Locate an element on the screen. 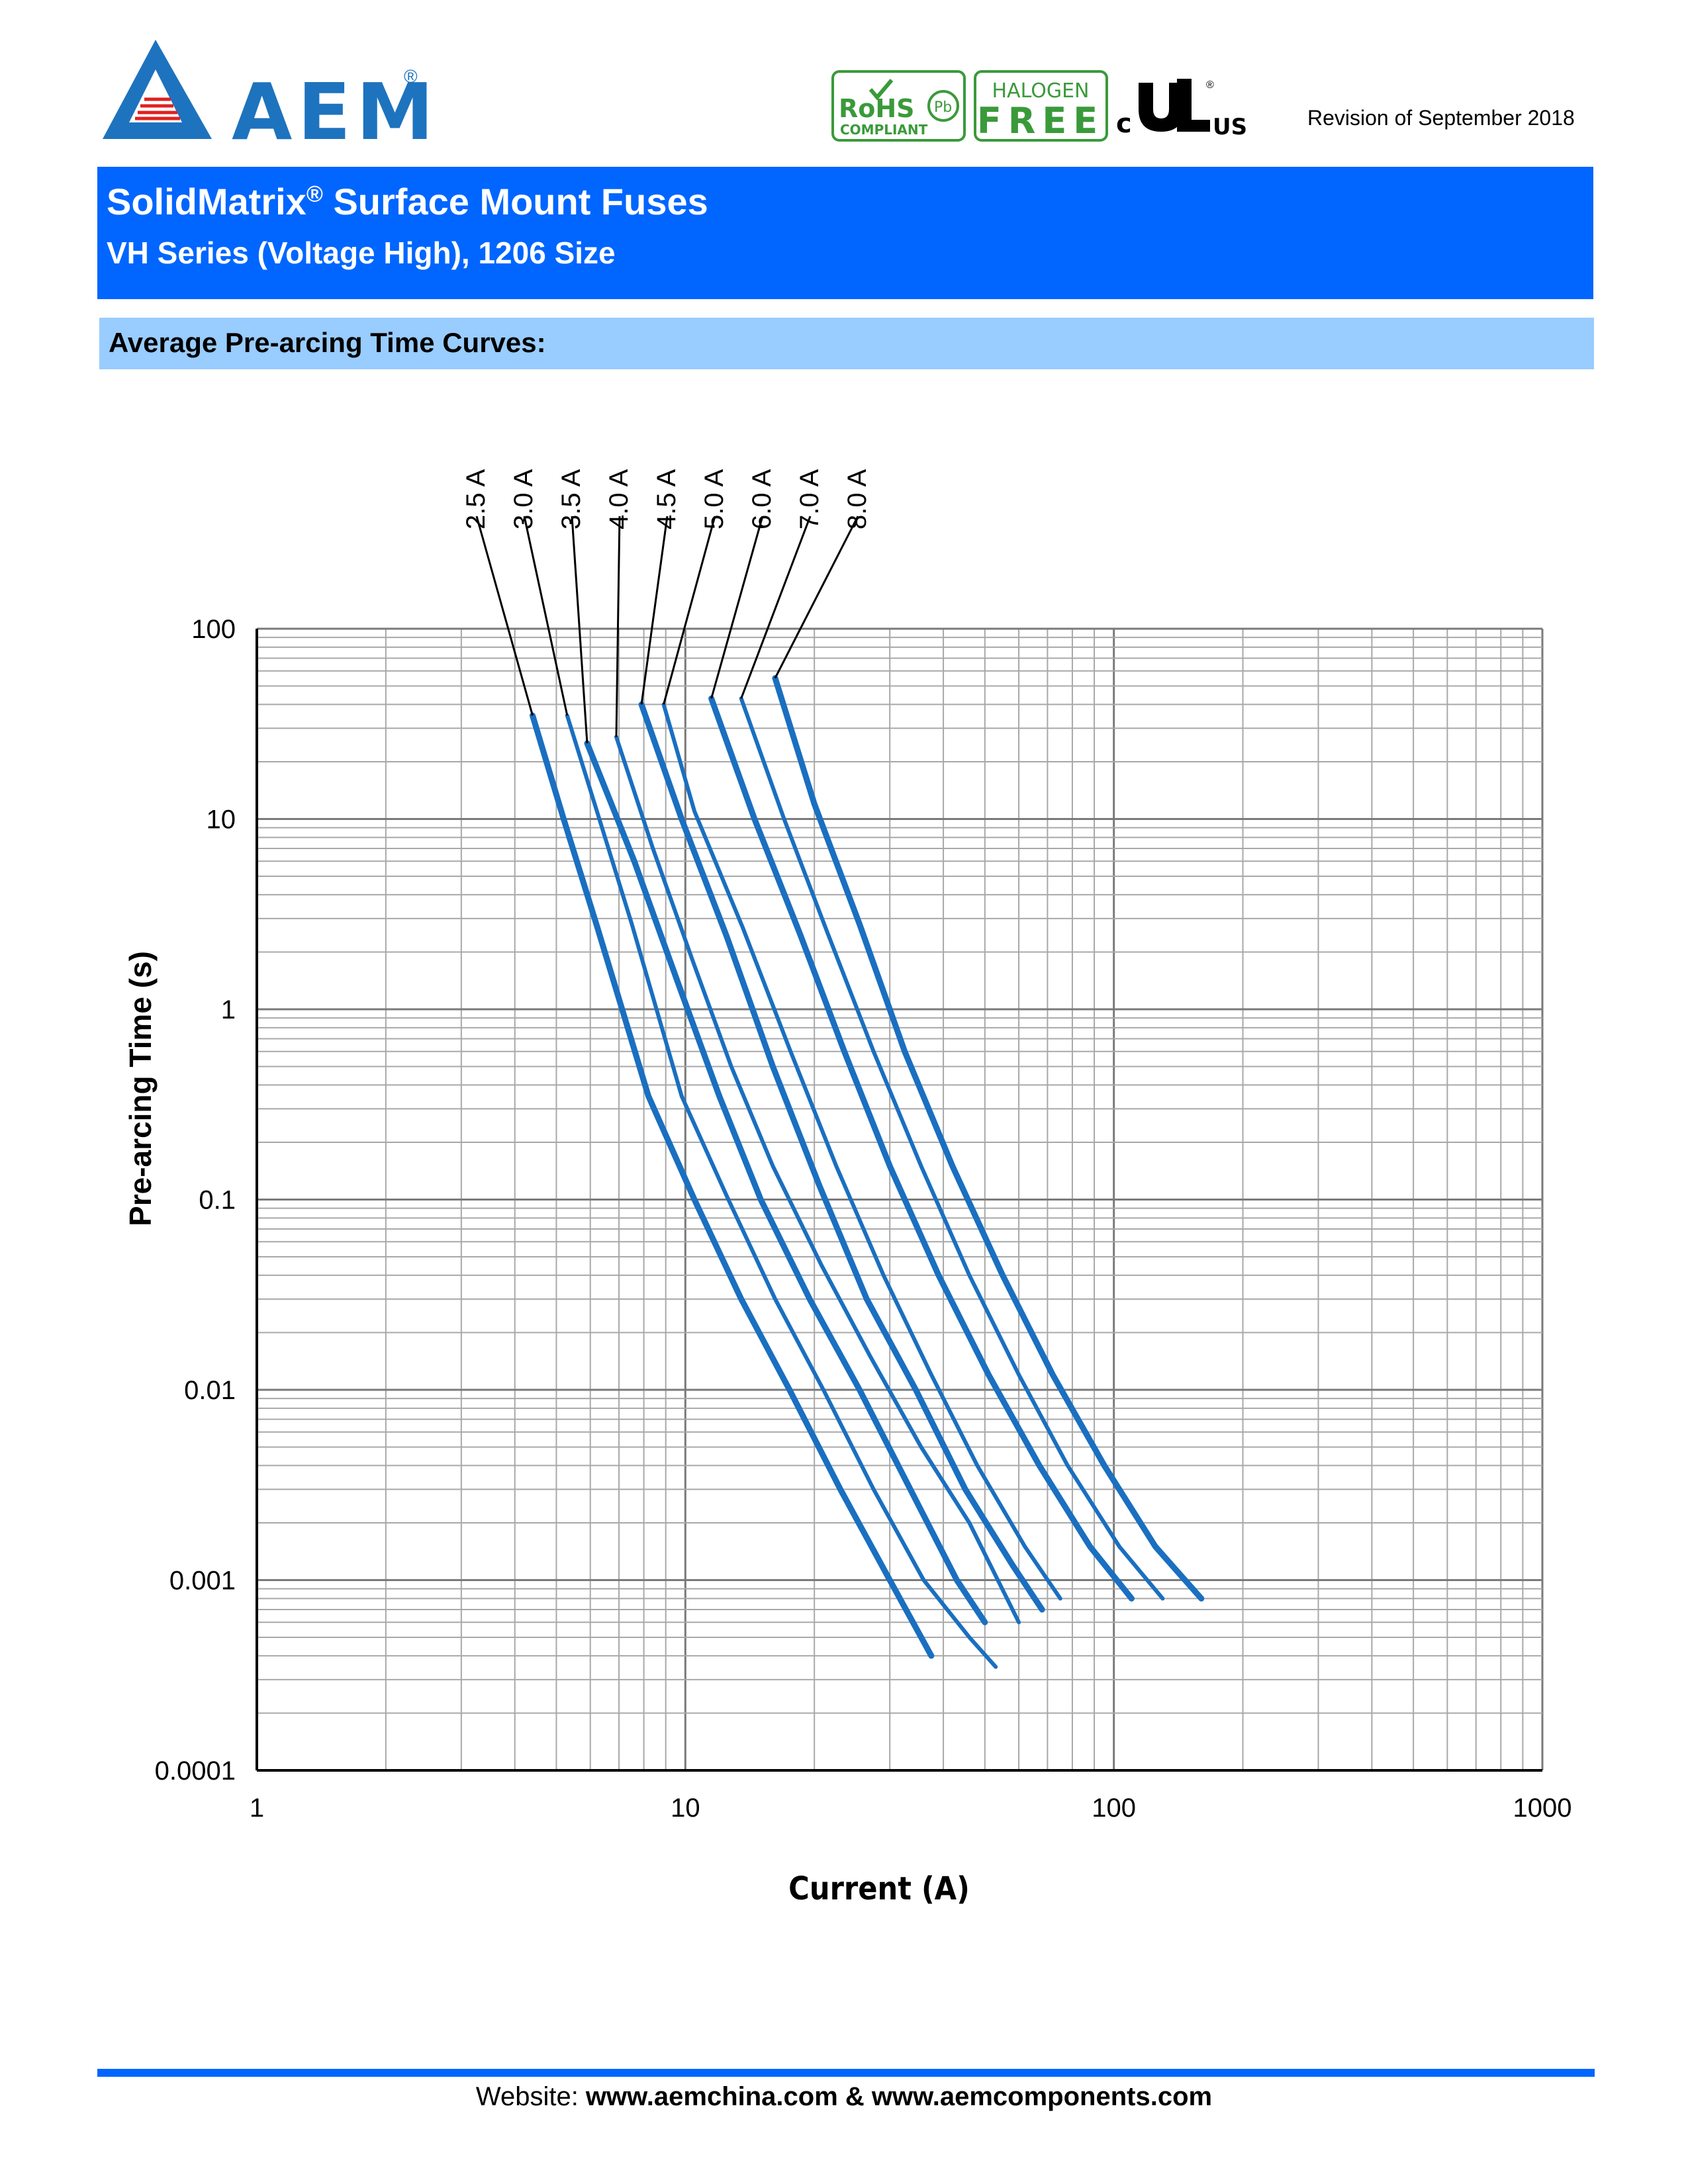 The image size is (1688, 2184). y-tick-label: 1 is located at coordinates (228, 1010).